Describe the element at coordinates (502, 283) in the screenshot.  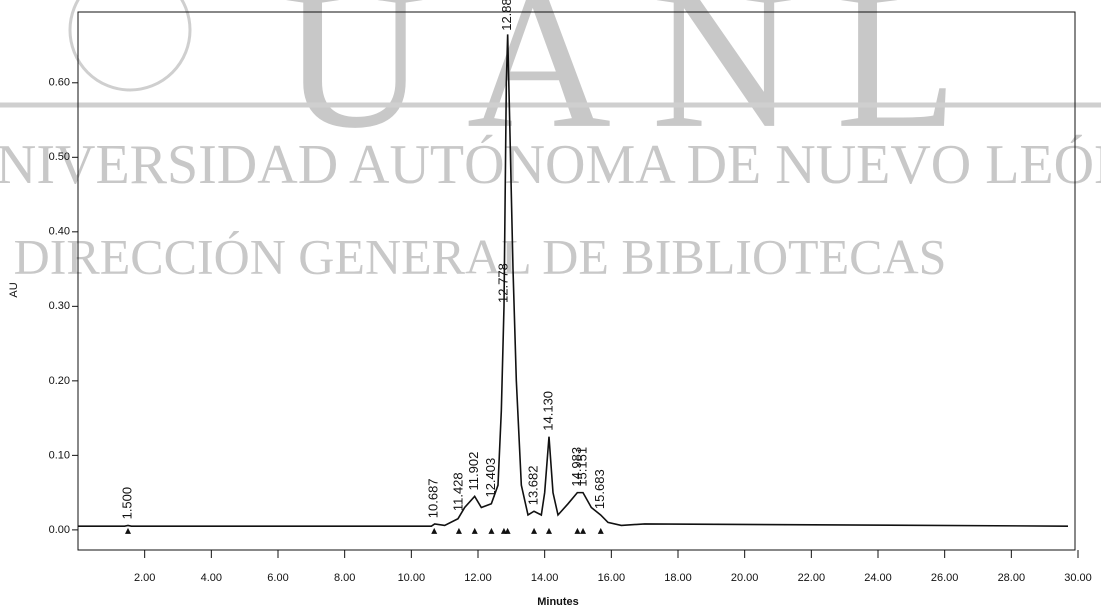
I see `peak-label: 12.778` at that location.